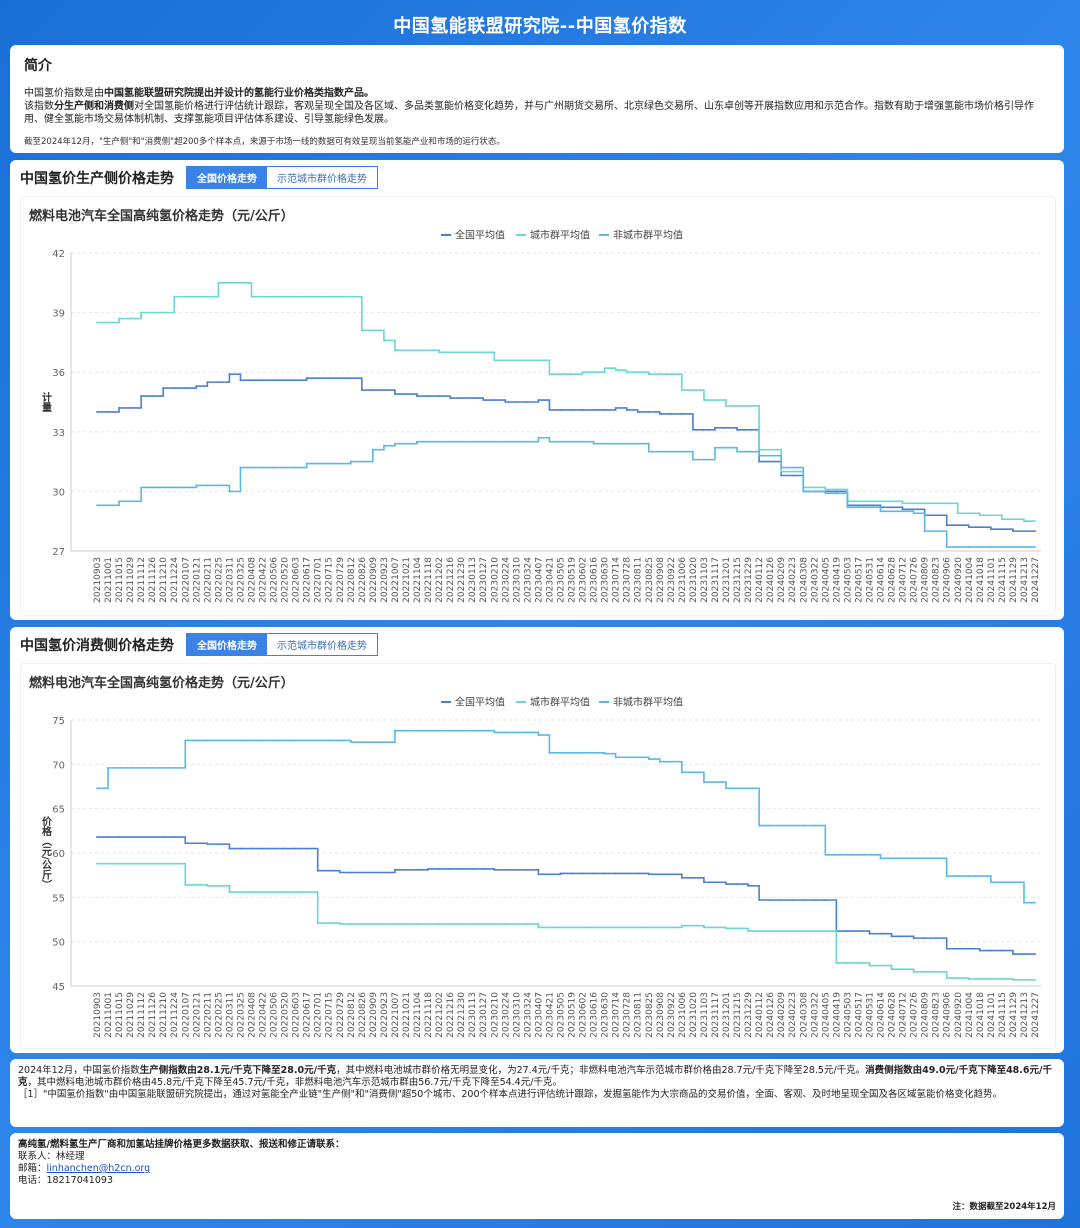  What do you see at coordinates (98, 1168) in the screenshot?
I see `contact-email-link: linhanchen@h2cn.org` at bounding box center [98, 1168].